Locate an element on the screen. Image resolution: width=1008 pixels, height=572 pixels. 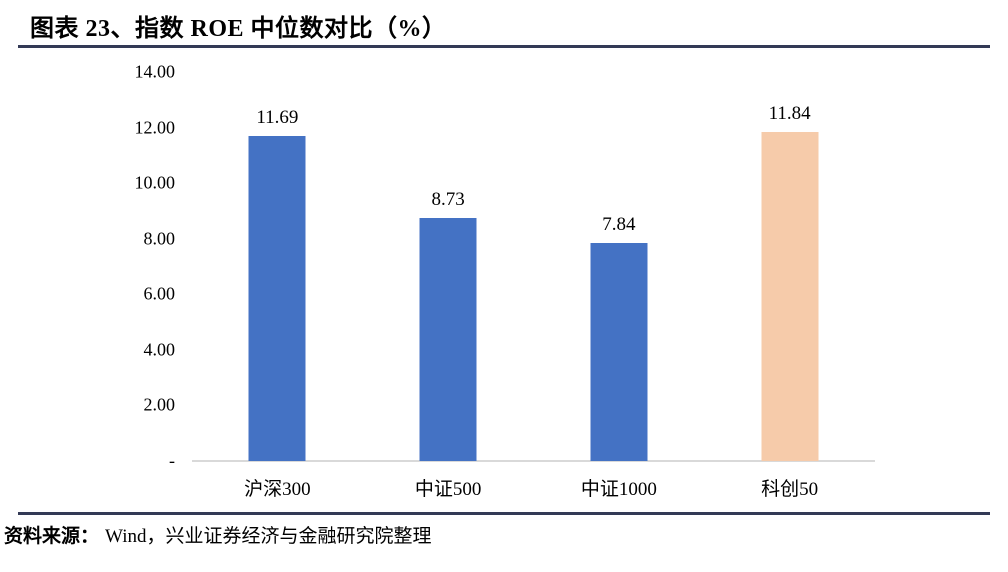
source-text: Wind，兴业证券经济与金融研究院整理 is located at coordinates (268, 536).